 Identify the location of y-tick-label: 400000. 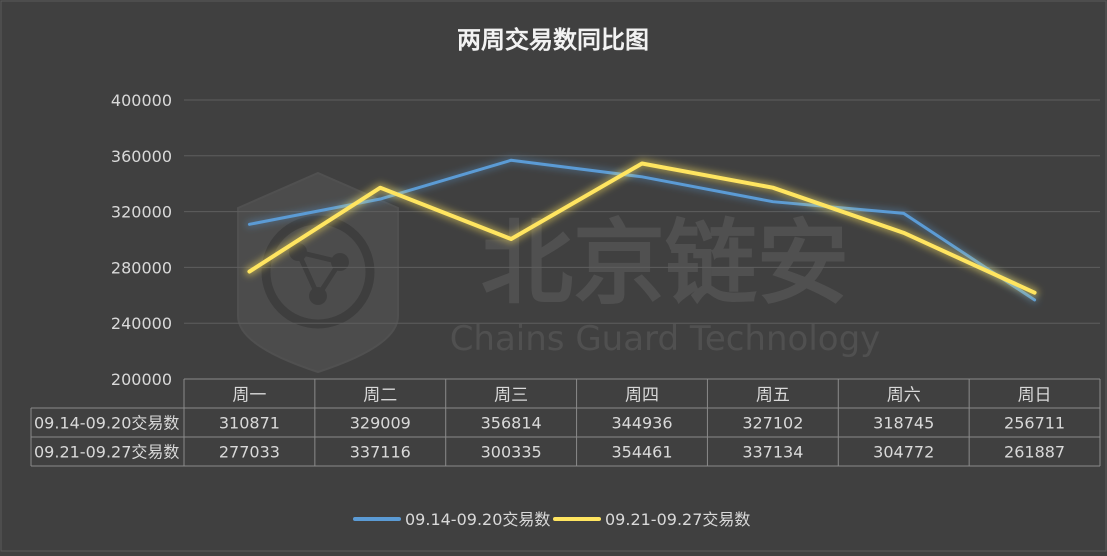
(141, 100).